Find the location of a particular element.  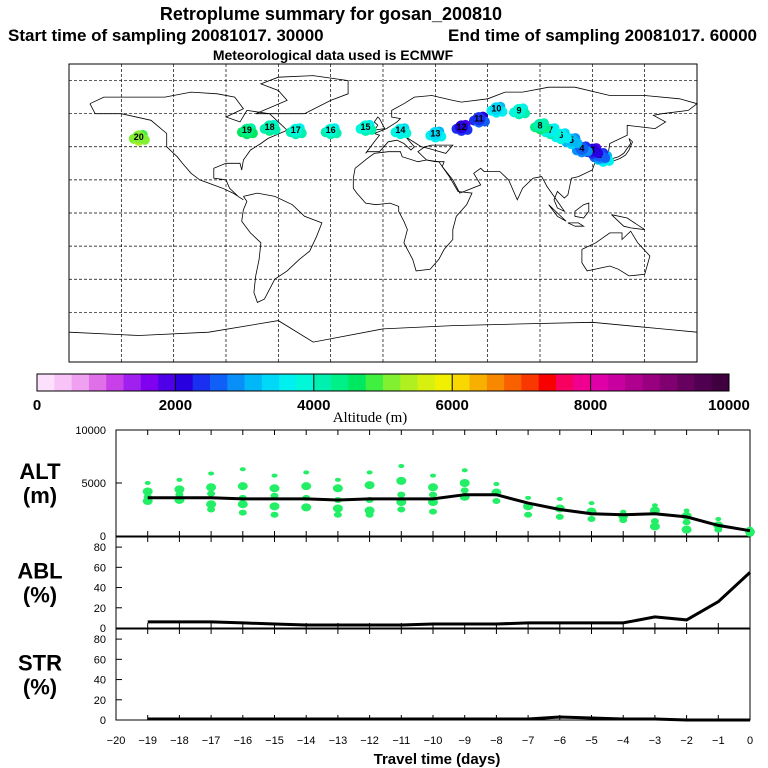

x-tick-label: −2 is located at coordinates (686, 741).